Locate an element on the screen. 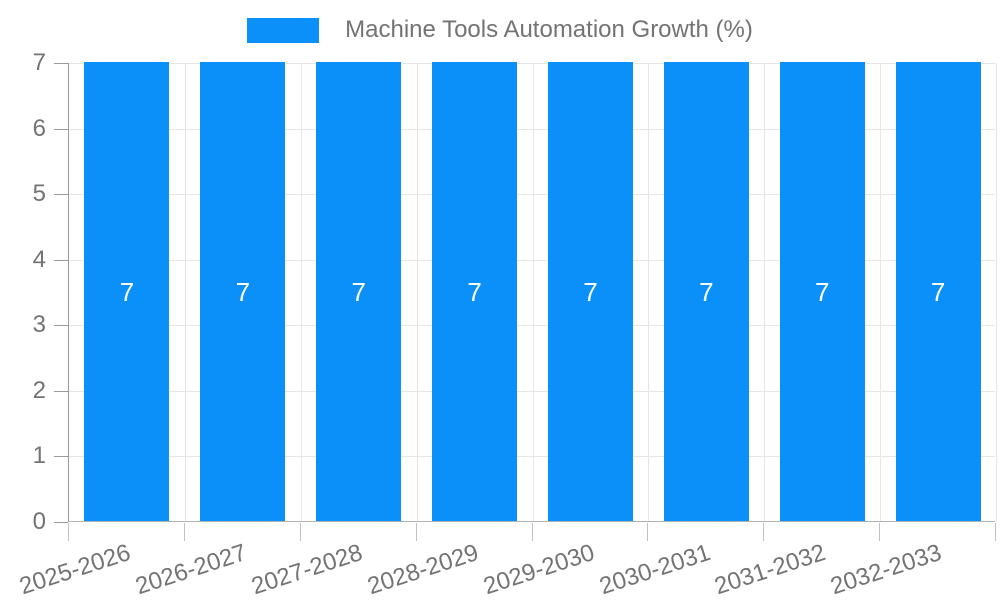 The height and width of the screenshot is (600, 1000). x-axis-tick-marks is located at coordinates (532, 533).